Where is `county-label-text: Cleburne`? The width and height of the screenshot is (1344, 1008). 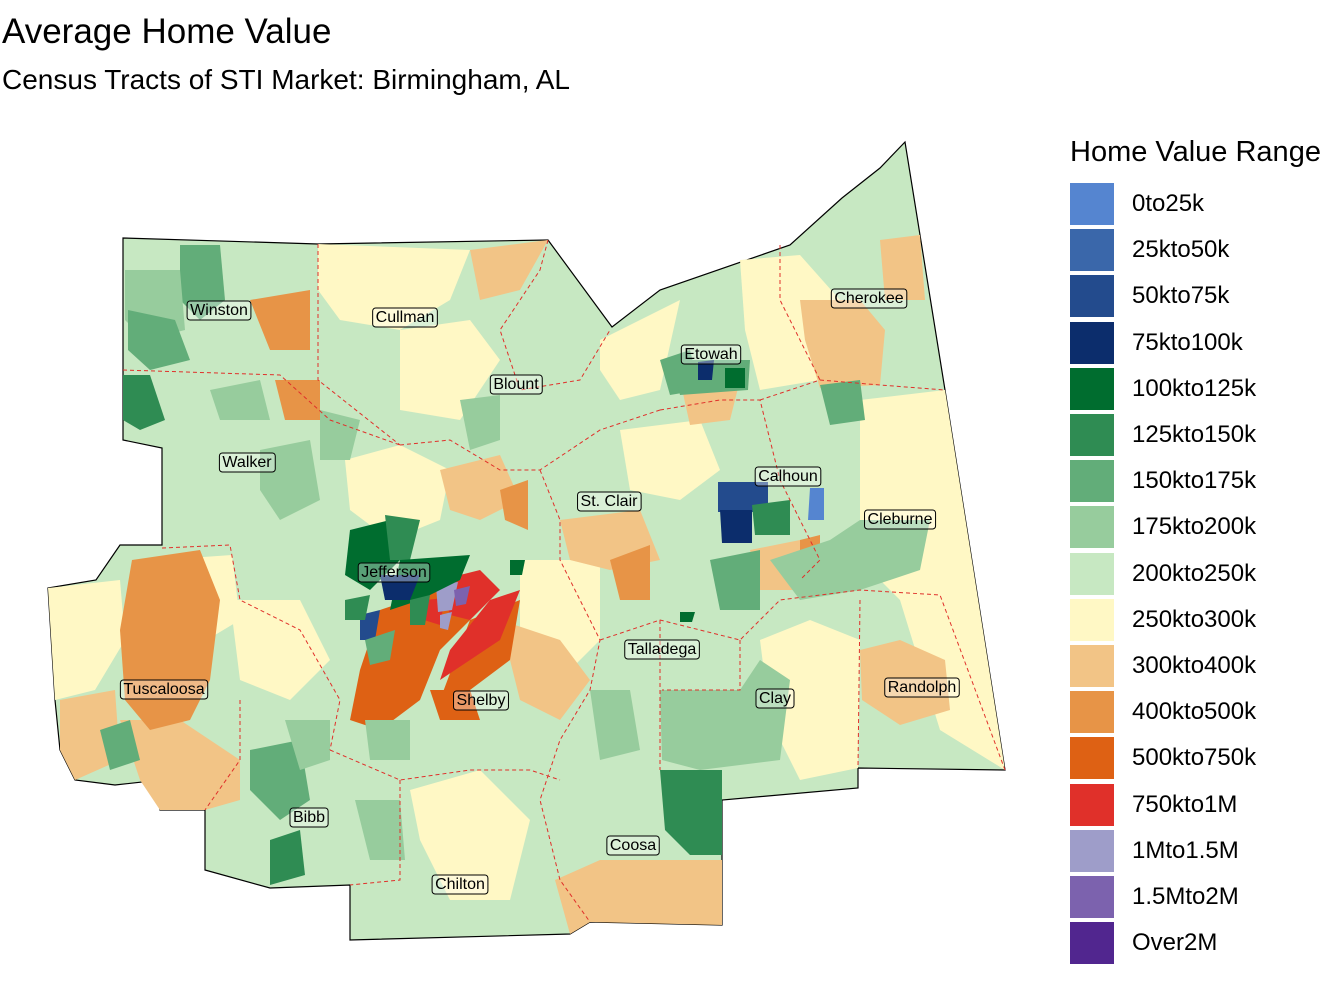
county-label-text: Cleburne is located at coordinates (900, 519).